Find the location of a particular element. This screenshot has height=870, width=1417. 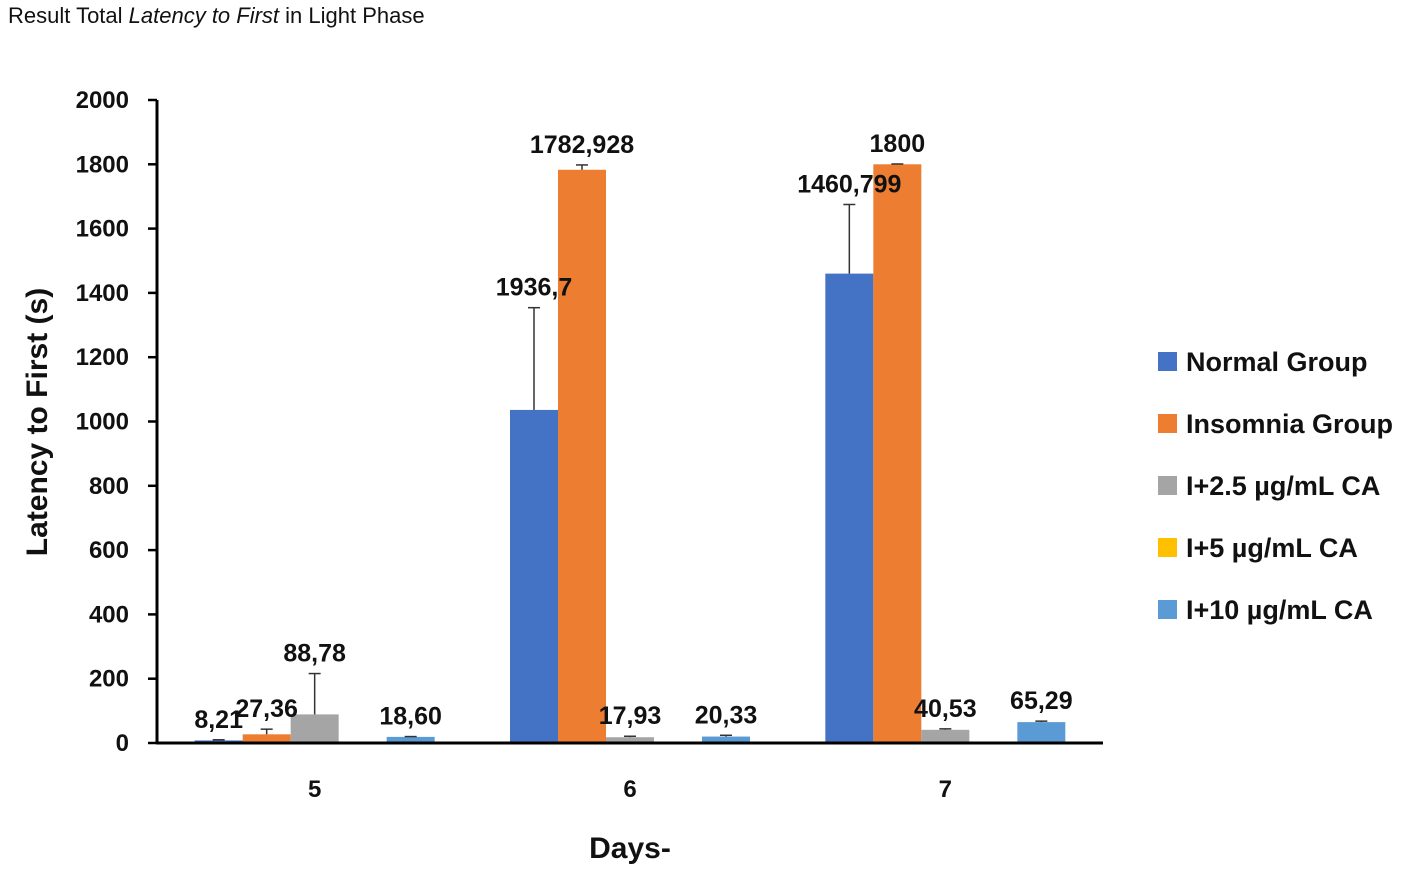

data-label: 88,78 is located at coordinates (314, 654).